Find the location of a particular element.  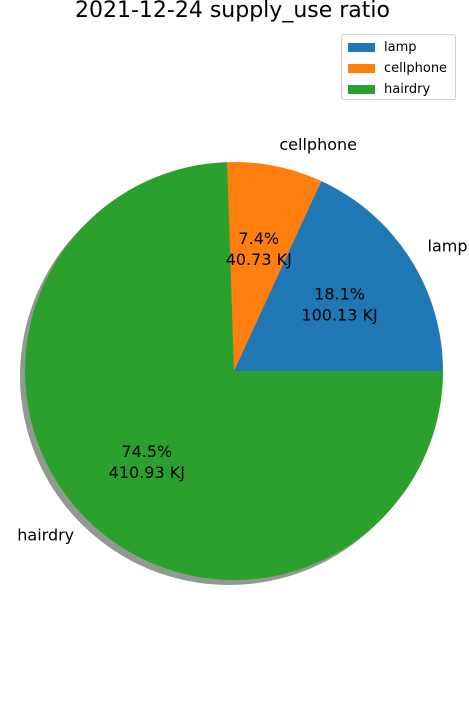

legend-swatch-cellphone is located at coordinates (361, 68).